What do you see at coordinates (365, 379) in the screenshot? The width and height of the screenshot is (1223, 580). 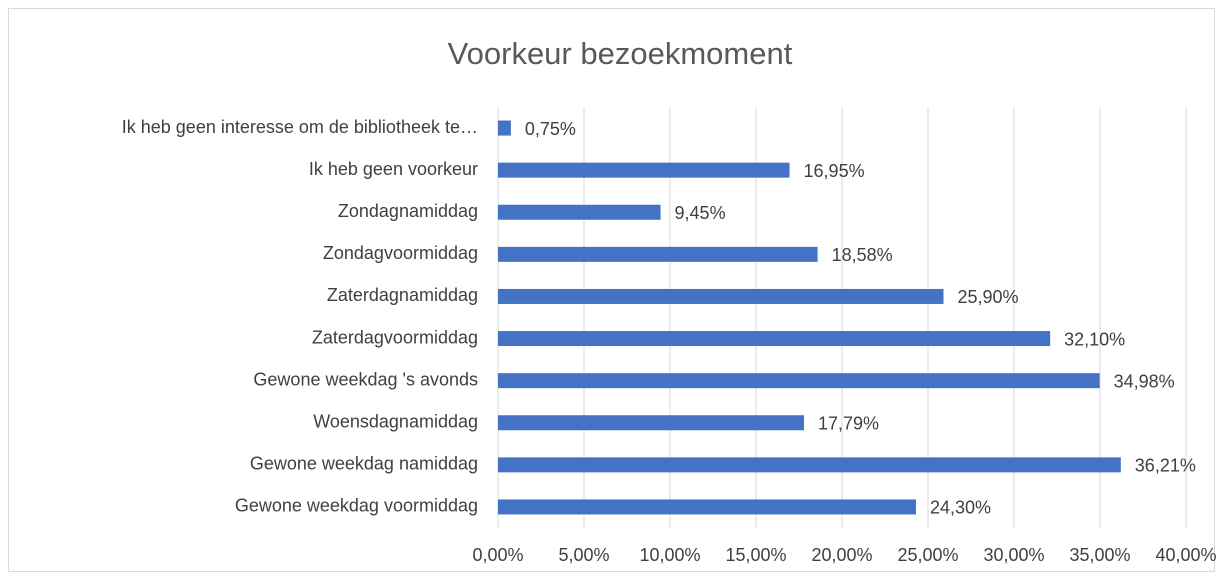 I see `y-tick-label: Gewone weekdag 's avonds` at bounding box center [365, 379].